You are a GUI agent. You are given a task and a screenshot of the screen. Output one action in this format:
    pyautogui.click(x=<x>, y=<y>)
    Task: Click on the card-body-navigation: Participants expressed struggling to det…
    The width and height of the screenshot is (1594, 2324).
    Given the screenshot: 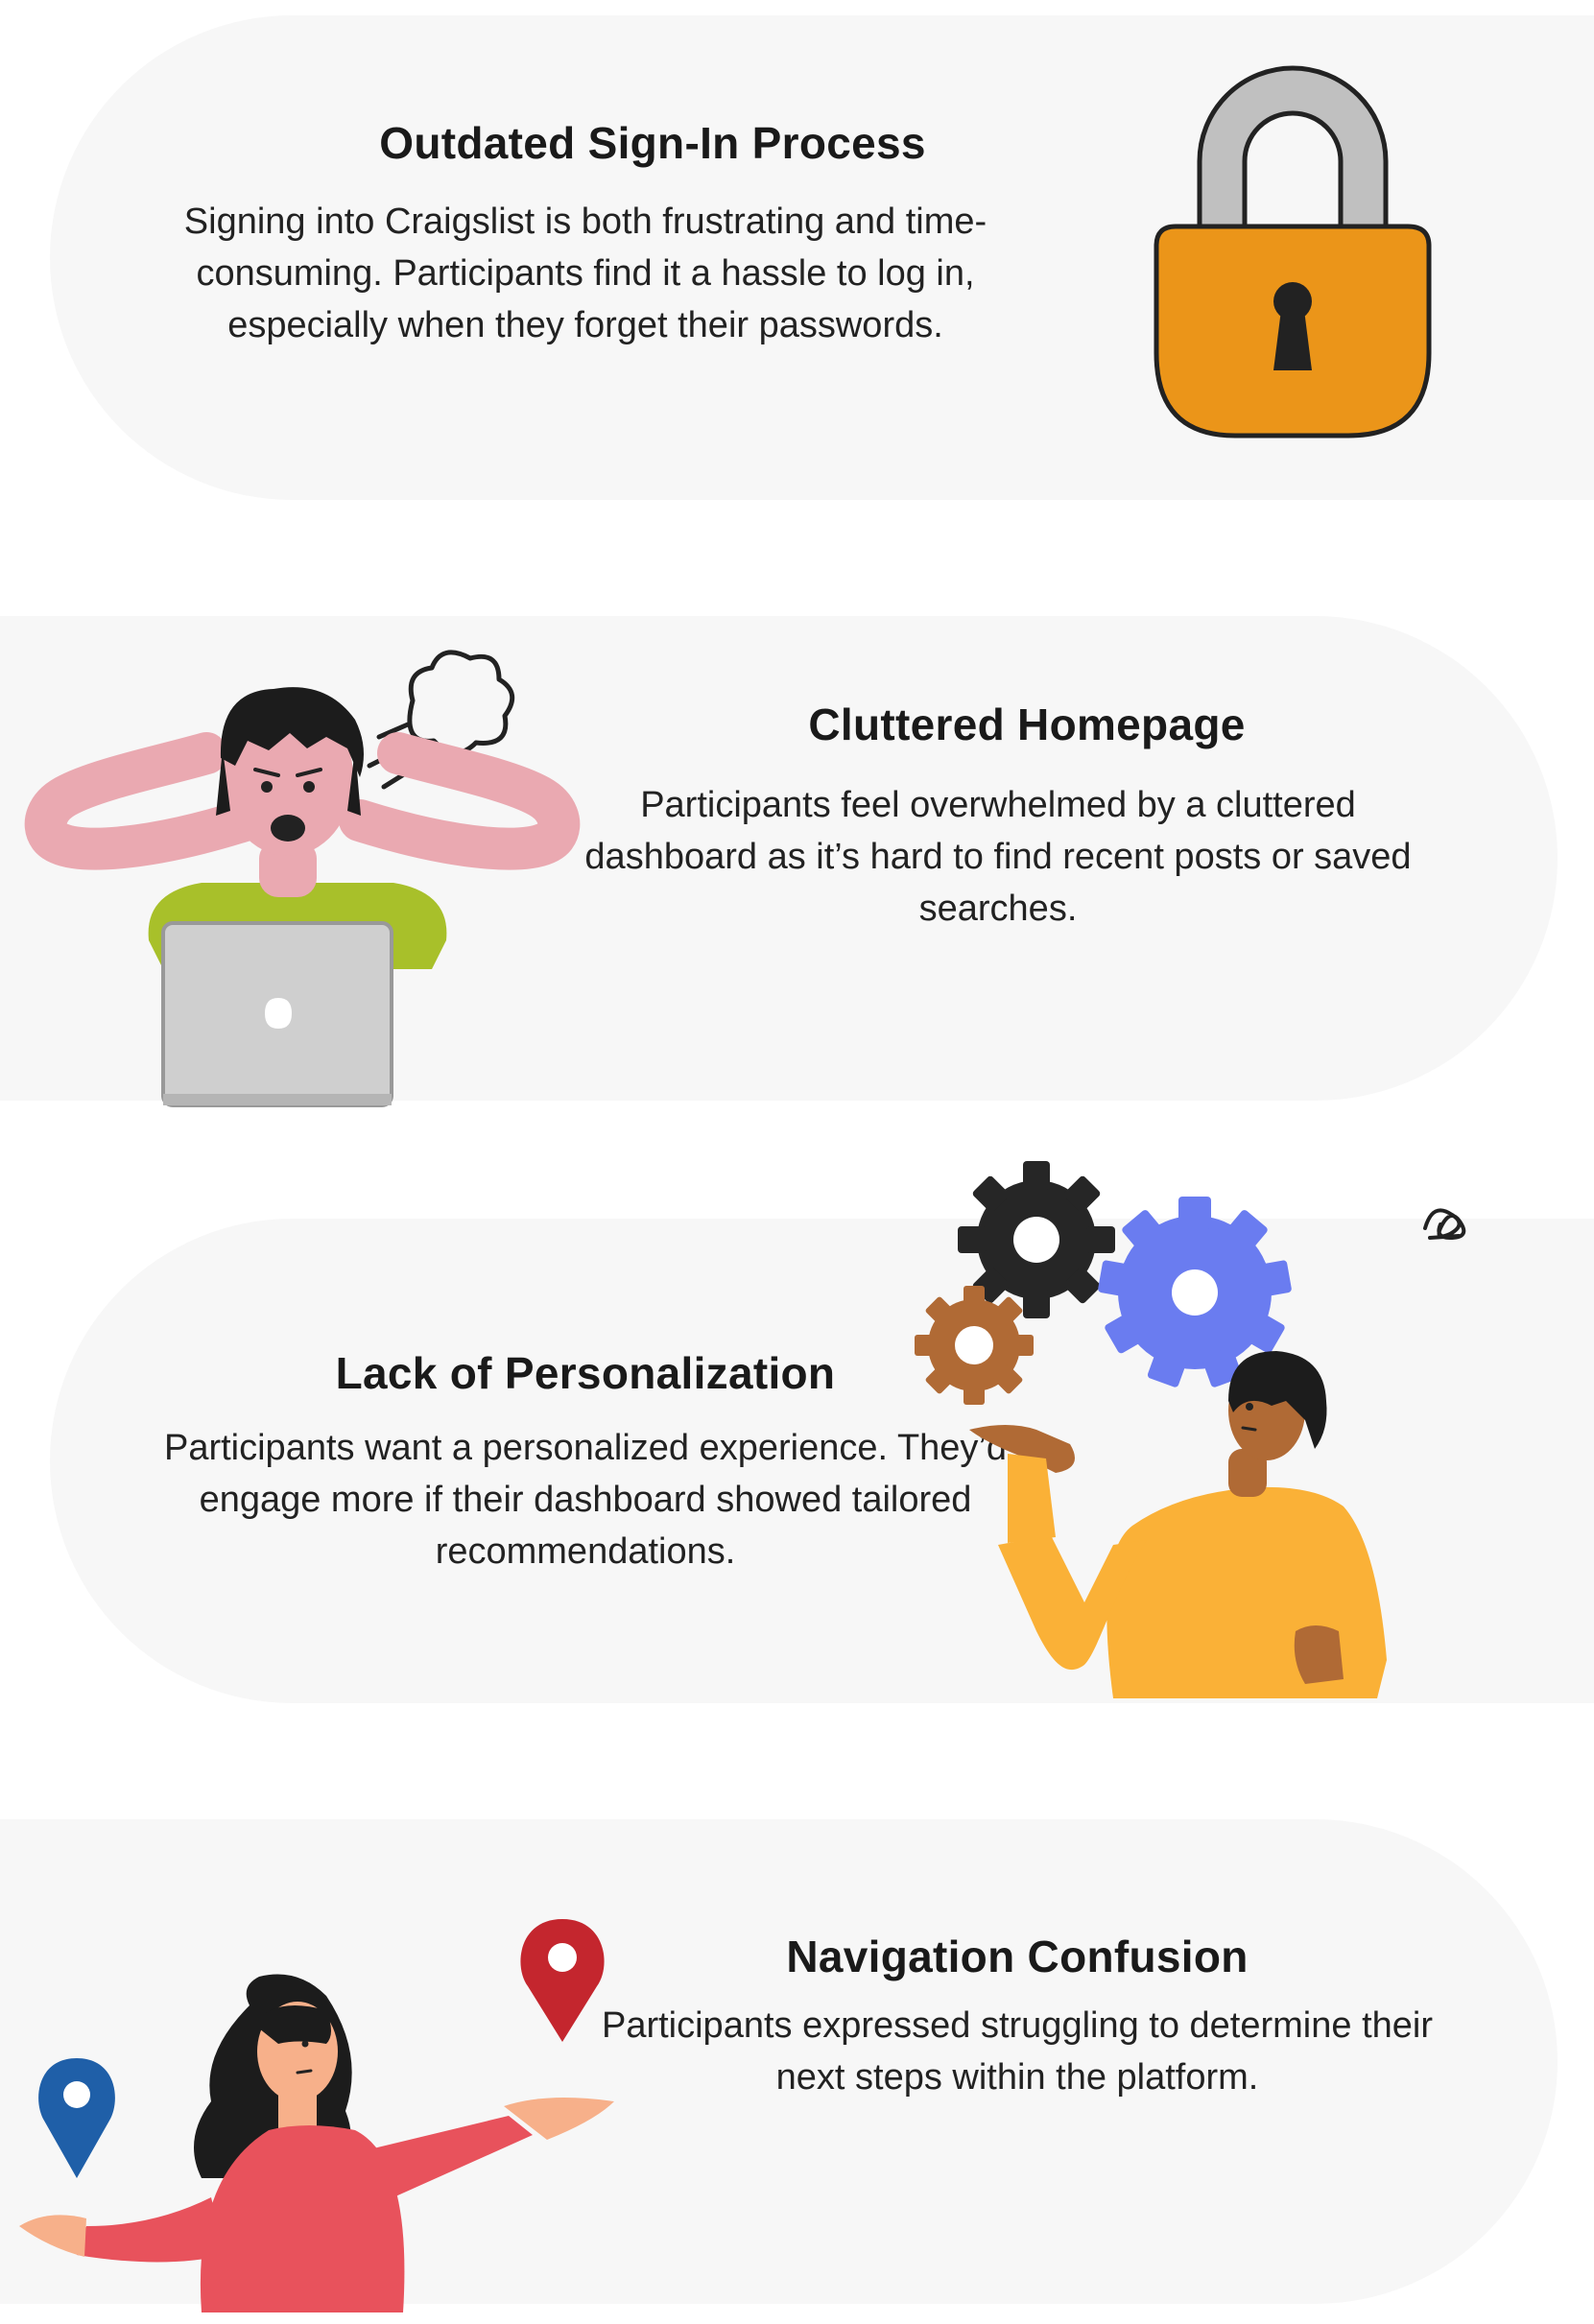 What is the action you would take?
    pyautogui.click(x=1017, y=2052)
    